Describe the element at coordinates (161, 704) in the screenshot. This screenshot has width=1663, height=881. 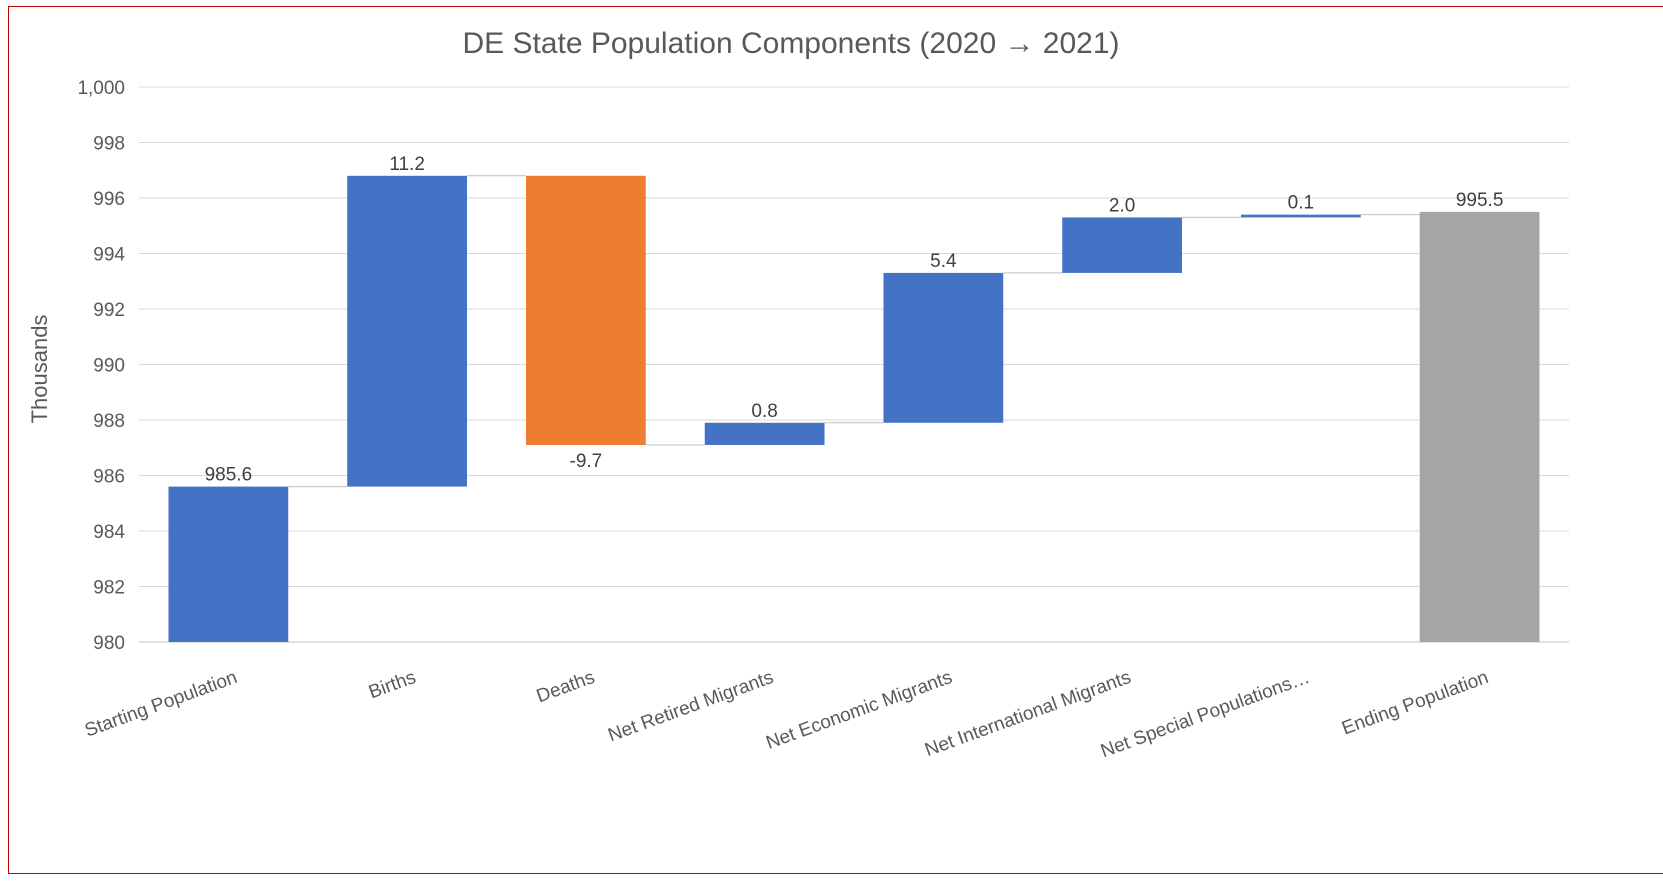
I see `category-label: Starting Population` at that location.